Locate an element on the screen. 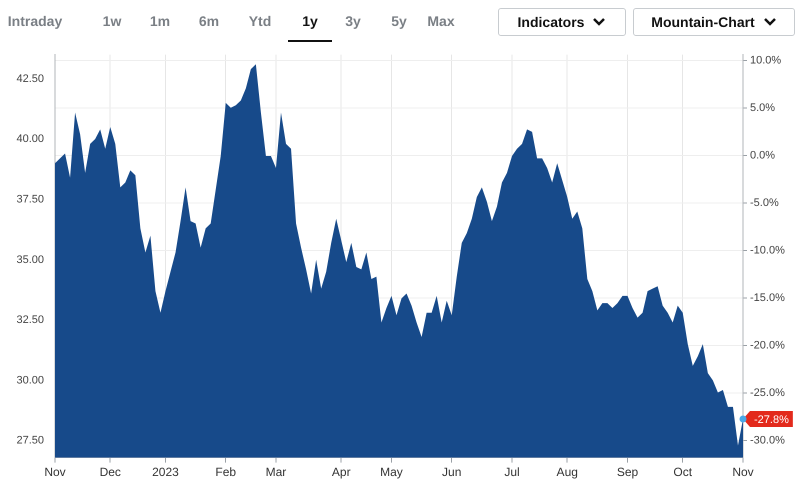 This screenshot has width=800, height=485. y2-tick-label: 5.0% is located at coordinates (763, 108).